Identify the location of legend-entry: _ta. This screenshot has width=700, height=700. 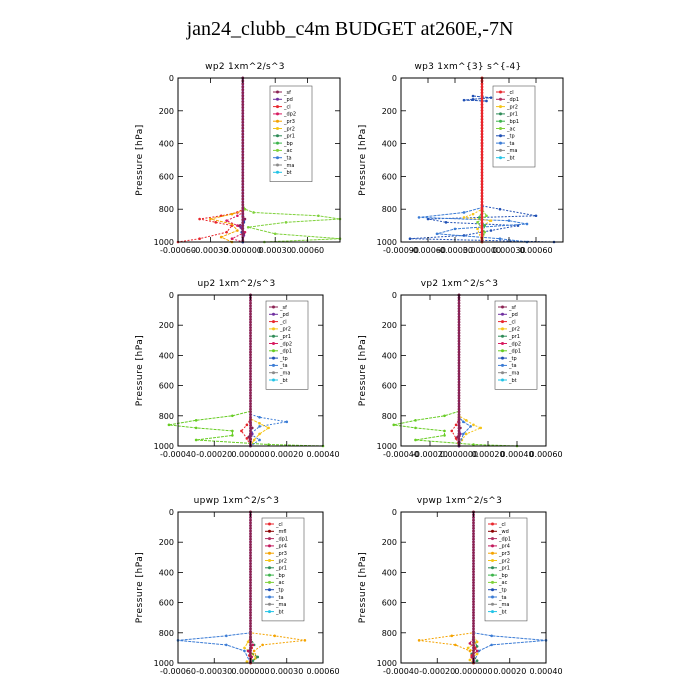
(512, 366).